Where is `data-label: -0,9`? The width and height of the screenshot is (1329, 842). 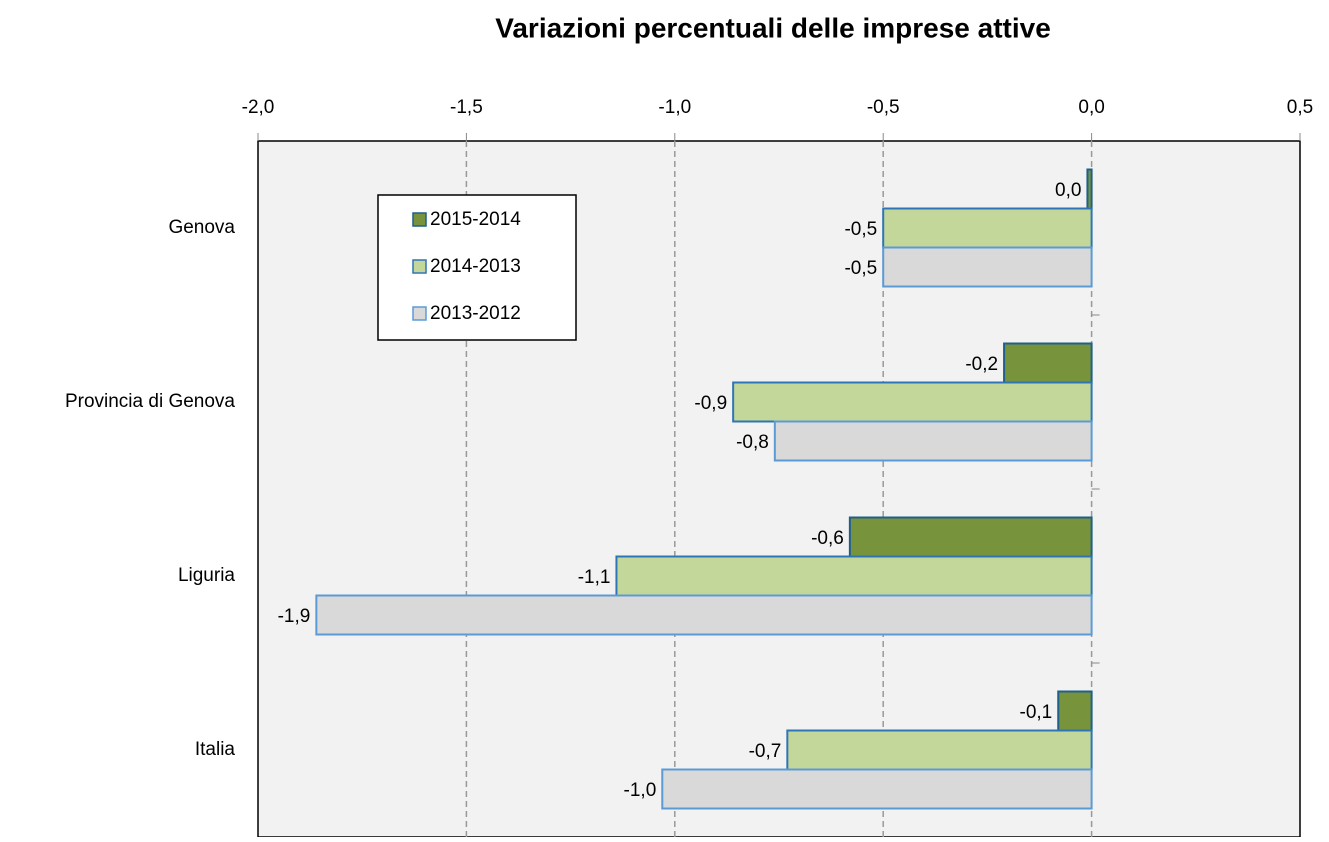
data-label: -0,9 is located at coordinates (710, 403).